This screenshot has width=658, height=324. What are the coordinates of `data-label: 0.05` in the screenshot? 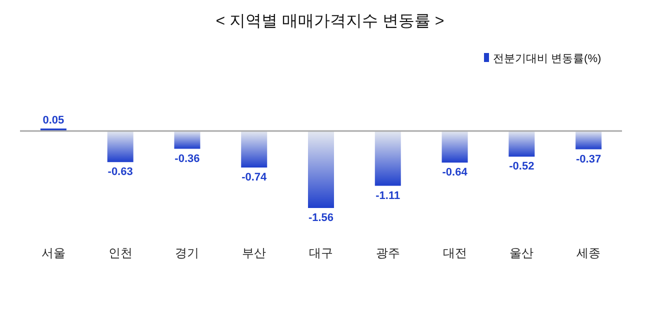 It's located at (53, 120).